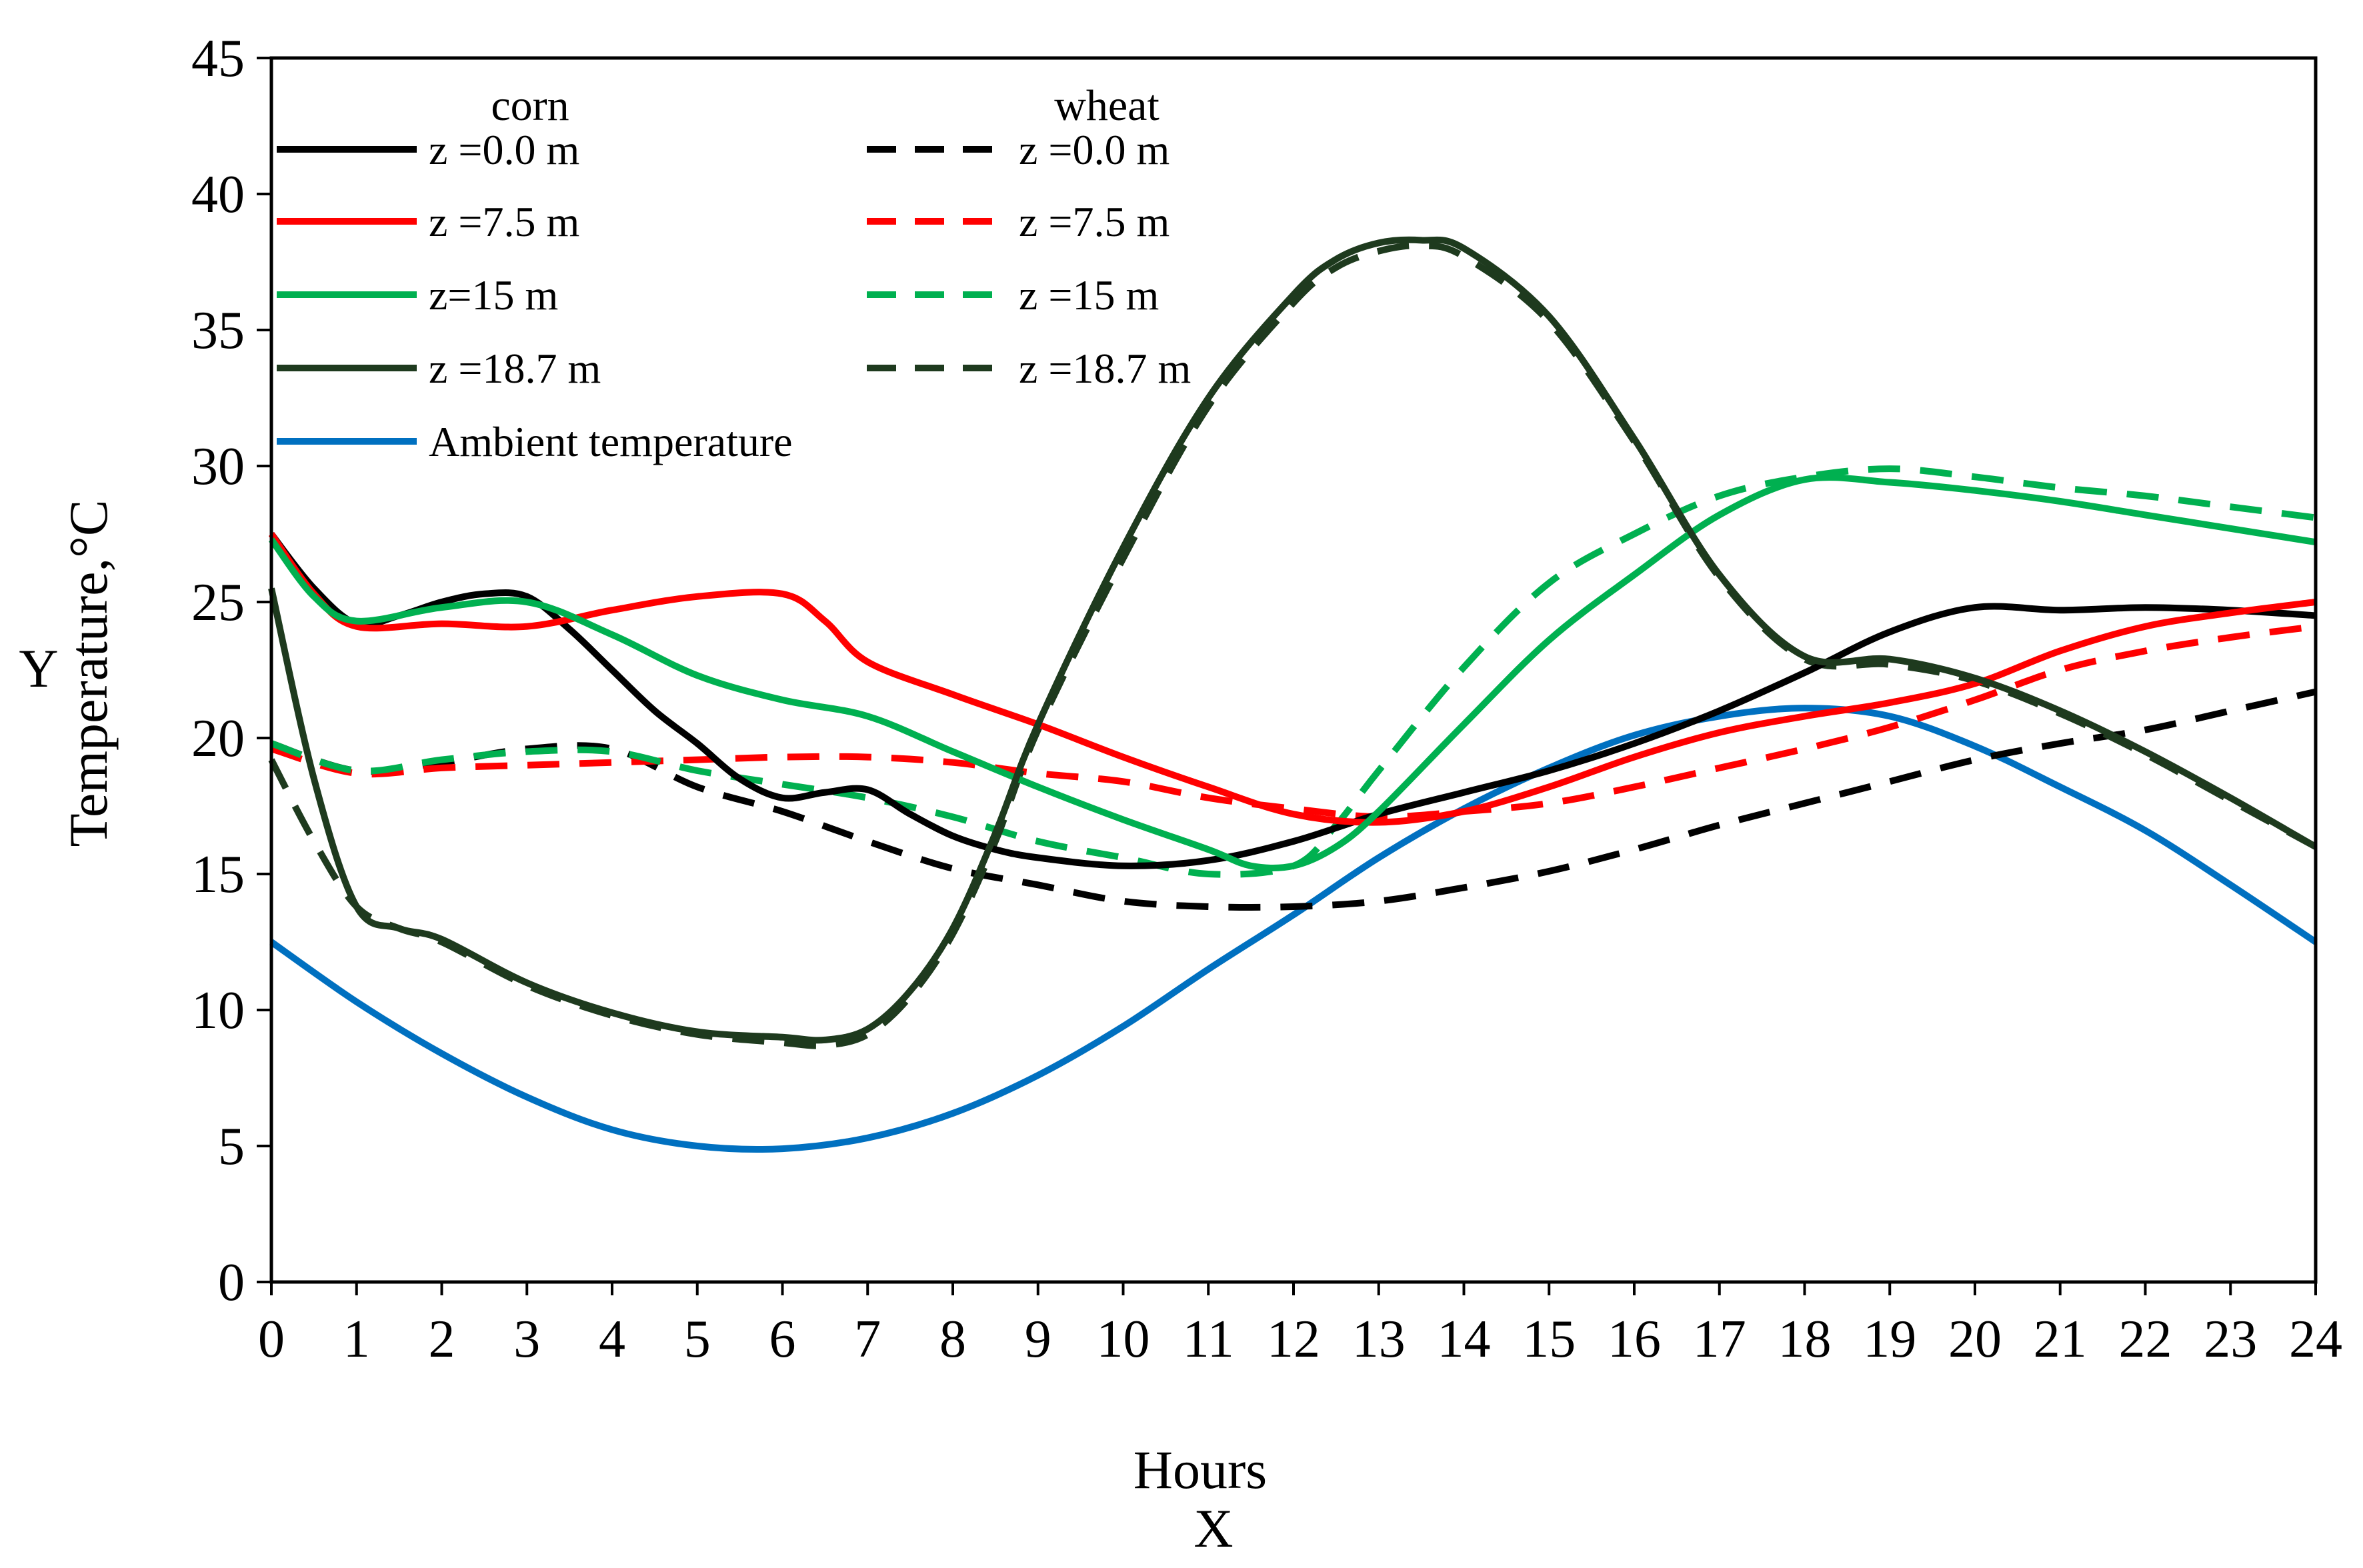  I want to click on x-axis: 0 1 2 3 4 5 6 7 8 9 10 11 12 13 14 15 16 17 18 19 20 21 22 23 24, so click(1300, 1325).